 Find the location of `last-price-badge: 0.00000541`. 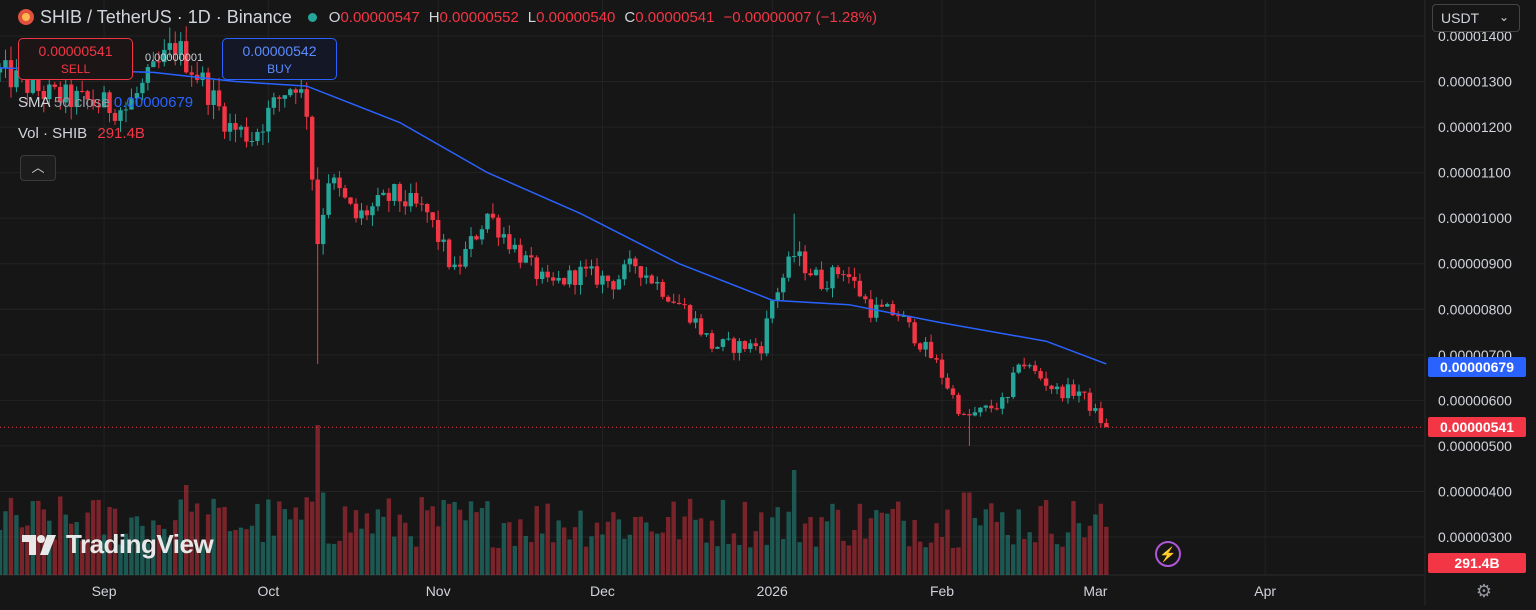

last-price-badge: 0.00000541 is located at coordinates (1477, 427).